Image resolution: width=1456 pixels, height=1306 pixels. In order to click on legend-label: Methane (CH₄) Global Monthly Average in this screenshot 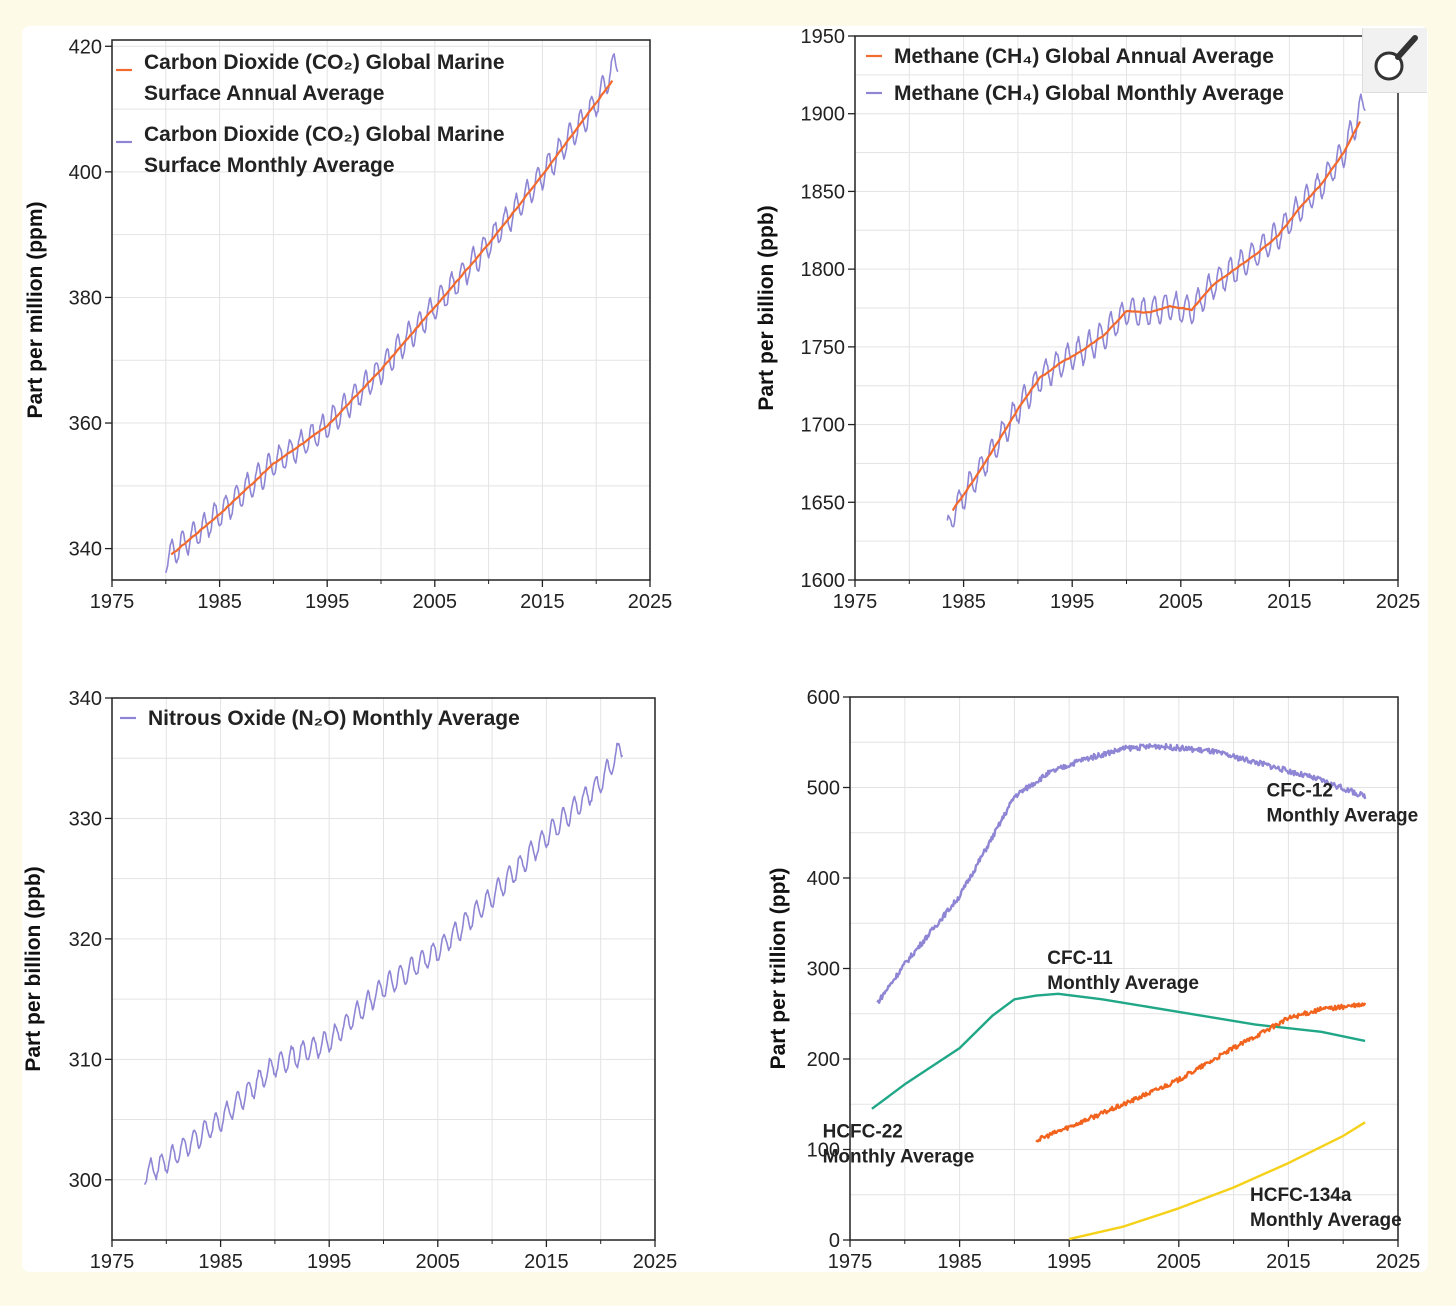, I will do `click(1089, 93)`.